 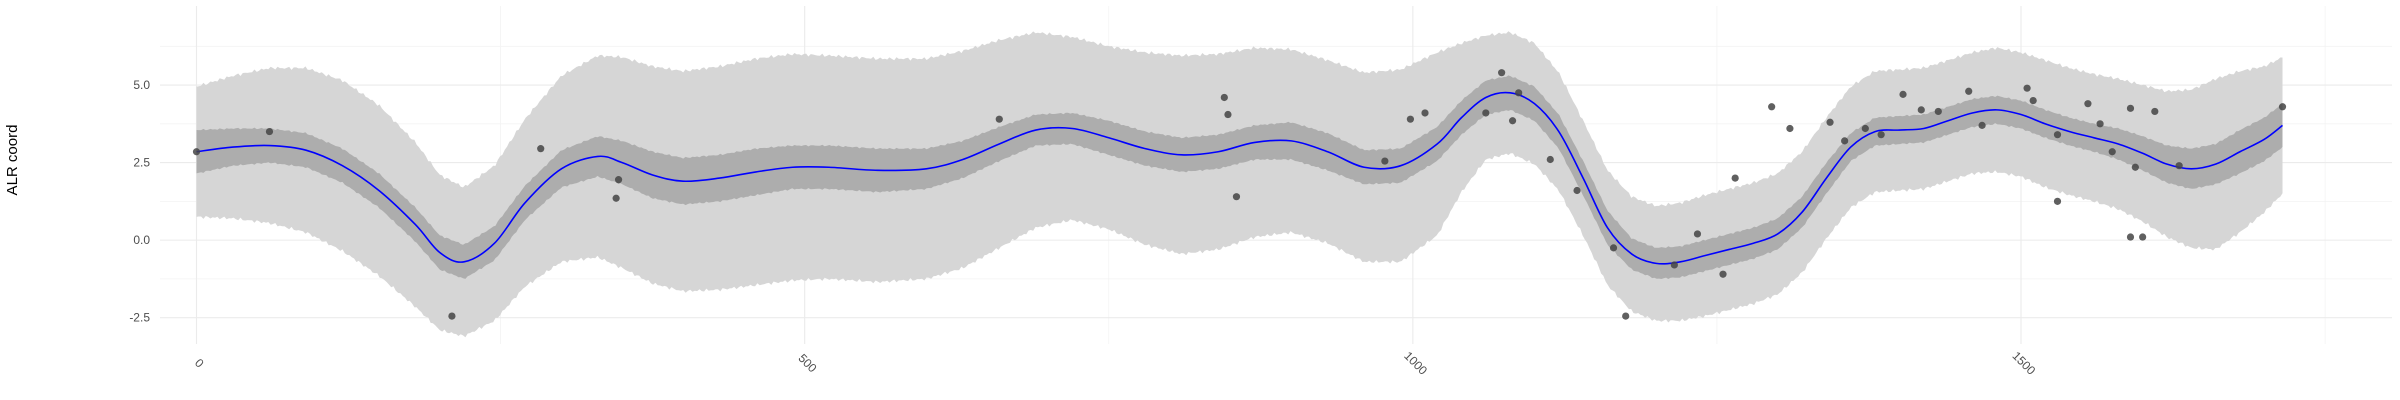 I want to click on y-tick-label: -2.5, so click(x=139, y=318).